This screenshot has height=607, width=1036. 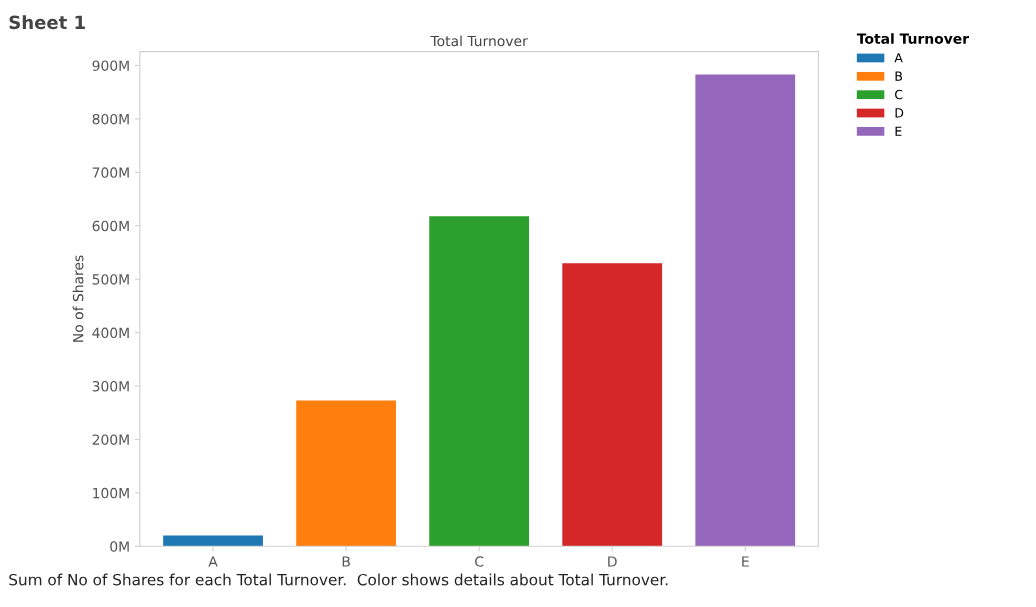 I want to click on legend-label: C, so click(x=899, y=94).